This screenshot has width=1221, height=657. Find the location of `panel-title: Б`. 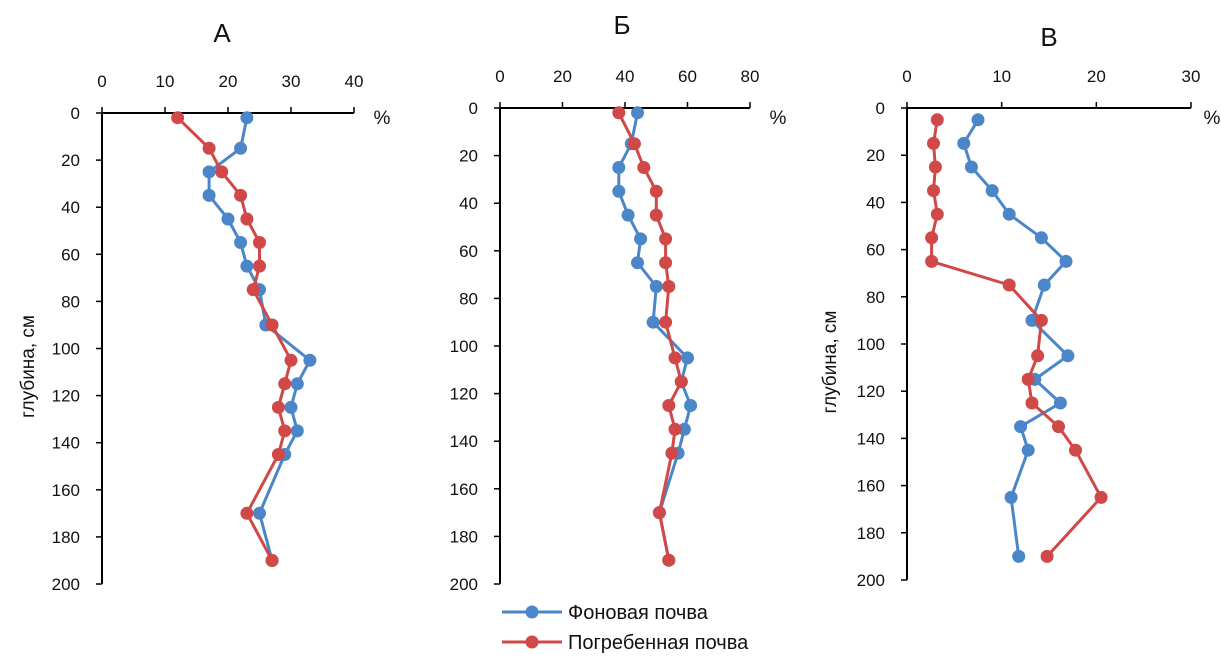

panel-title: Б is located at coordinates (621, 25).